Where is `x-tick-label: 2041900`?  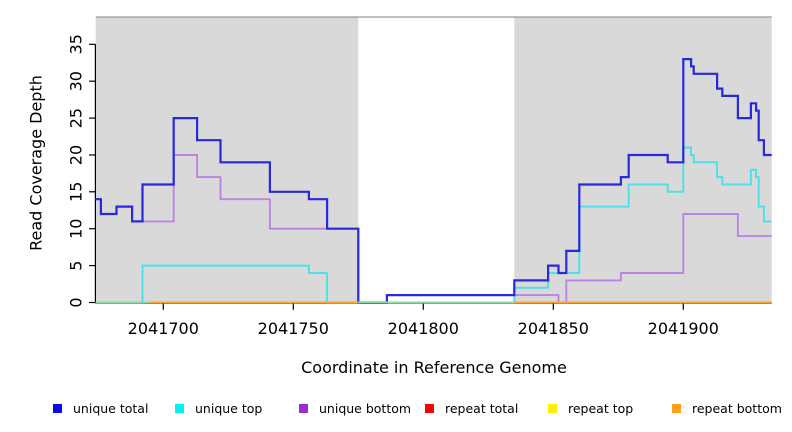 x-tick-label: 2041900 is located at coordinates (683, 328).